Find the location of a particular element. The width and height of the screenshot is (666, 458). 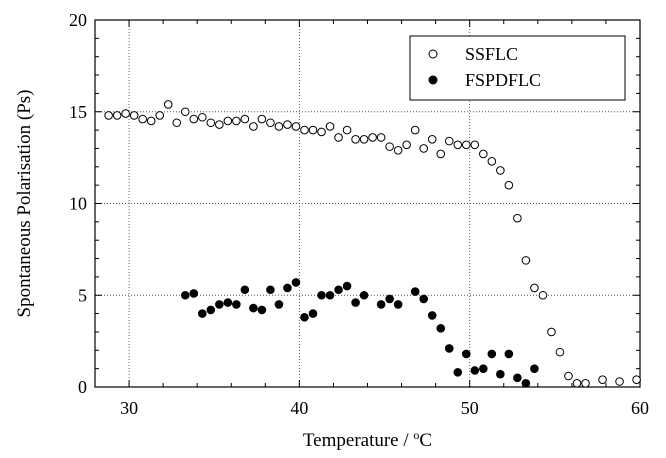

legend-marker-ssflc is located at coordinates (433, 54).